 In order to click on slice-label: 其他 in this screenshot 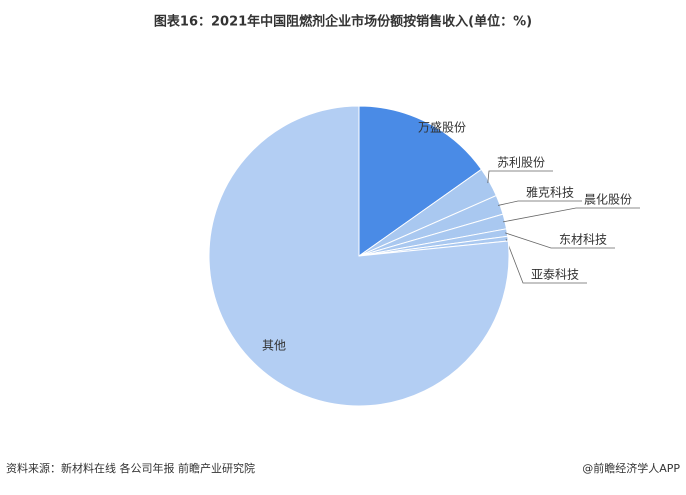, I will do `click(274, 346)`.